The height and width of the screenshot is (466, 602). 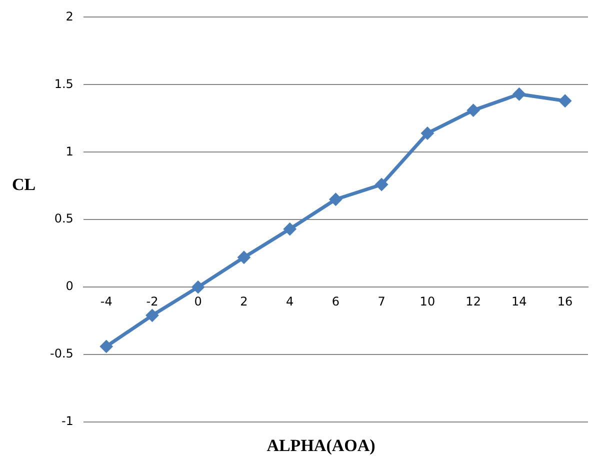 I want to click on x-tick-label: 2, so click(x=244, y=301).